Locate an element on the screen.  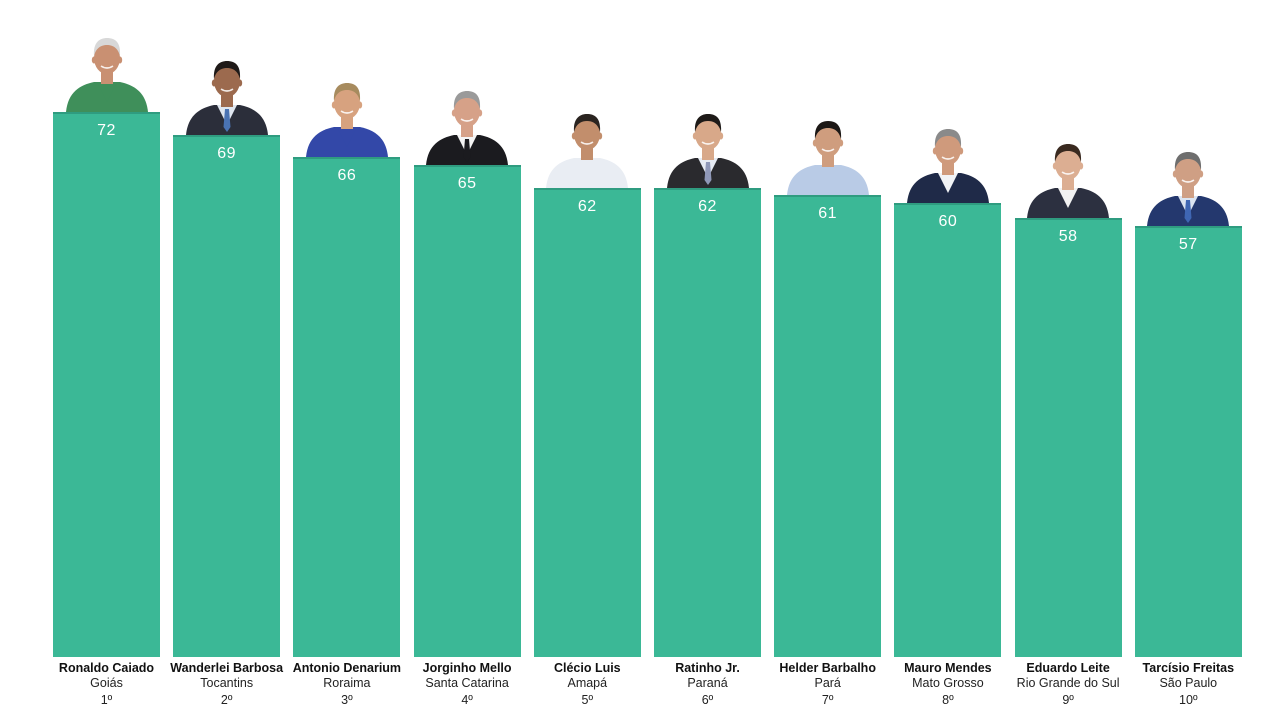
state-name: Goiás is located at coordinates (106, 683).